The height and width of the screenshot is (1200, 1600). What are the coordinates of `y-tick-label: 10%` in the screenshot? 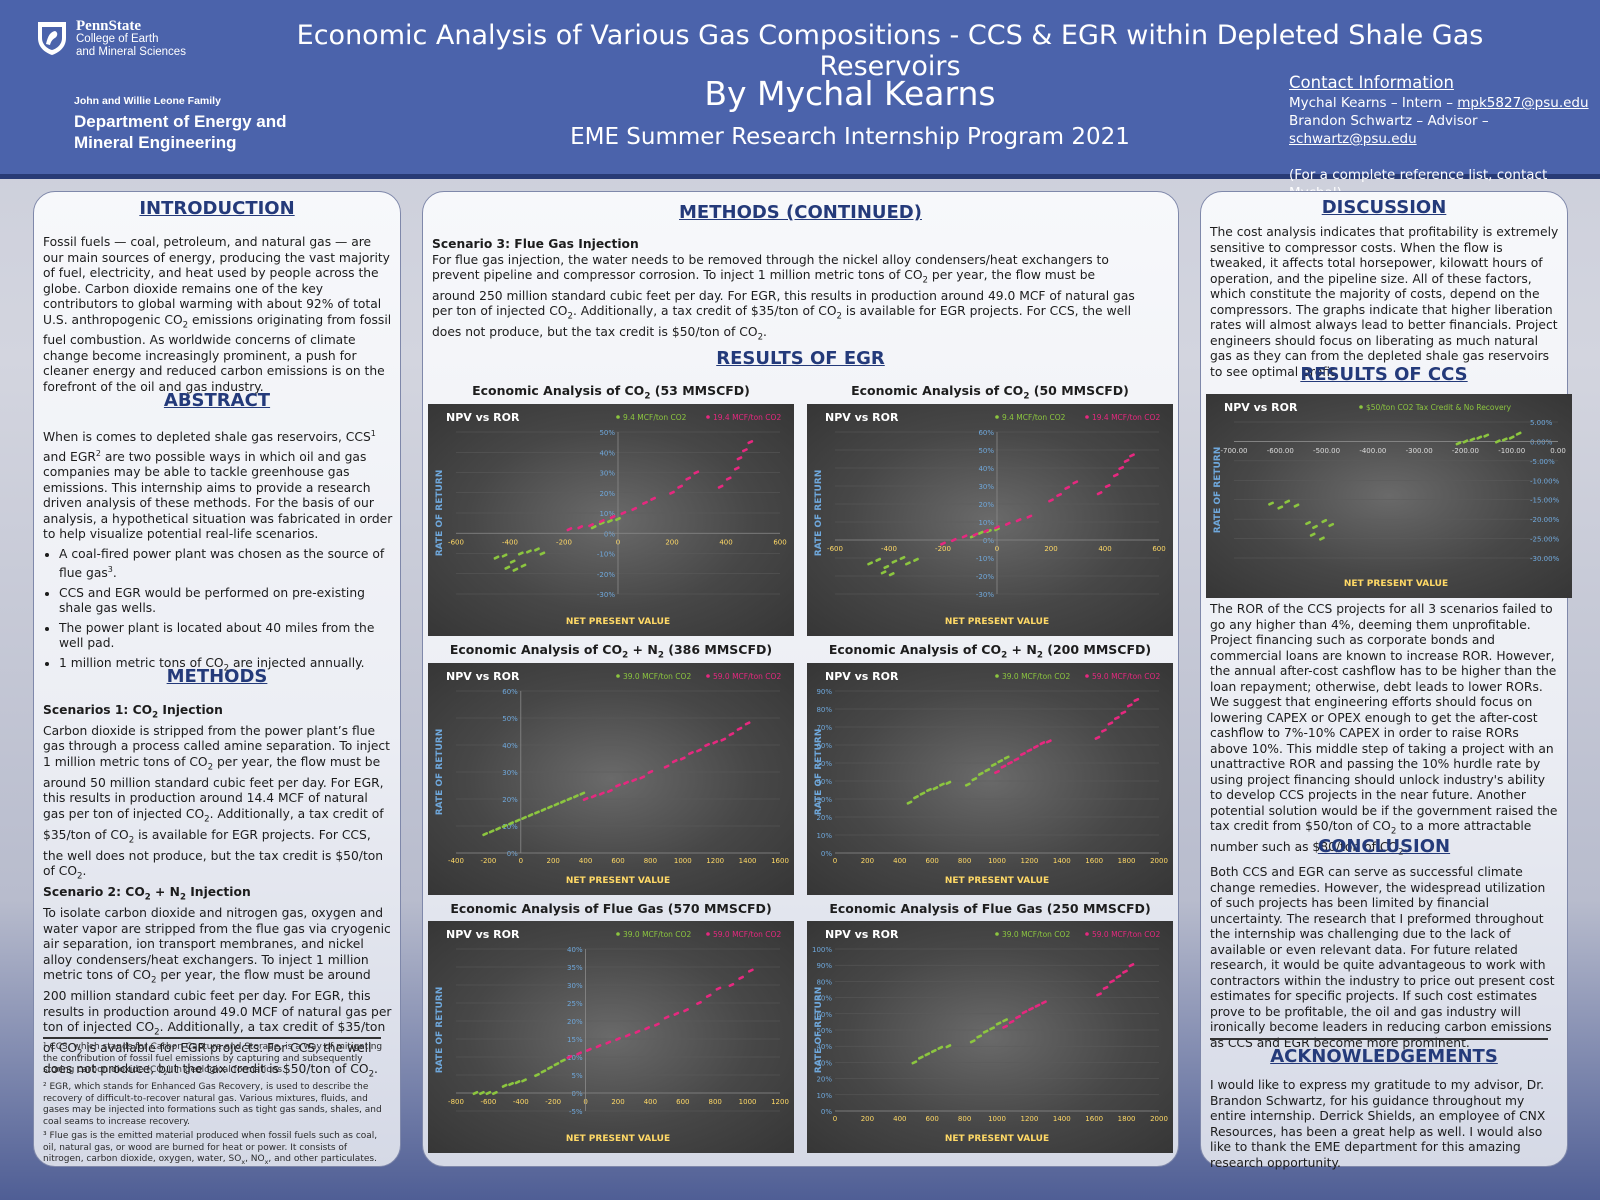 It's located at (824, 836).